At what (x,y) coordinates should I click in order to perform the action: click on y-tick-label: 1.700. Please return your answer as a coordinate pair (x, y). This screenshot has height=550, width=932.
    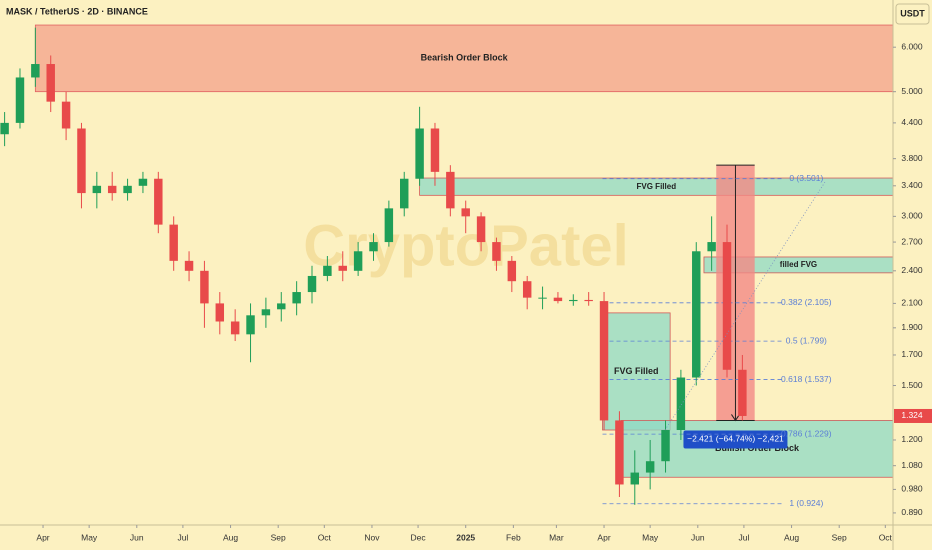
    Looking at the image, I should click on (912, 354).